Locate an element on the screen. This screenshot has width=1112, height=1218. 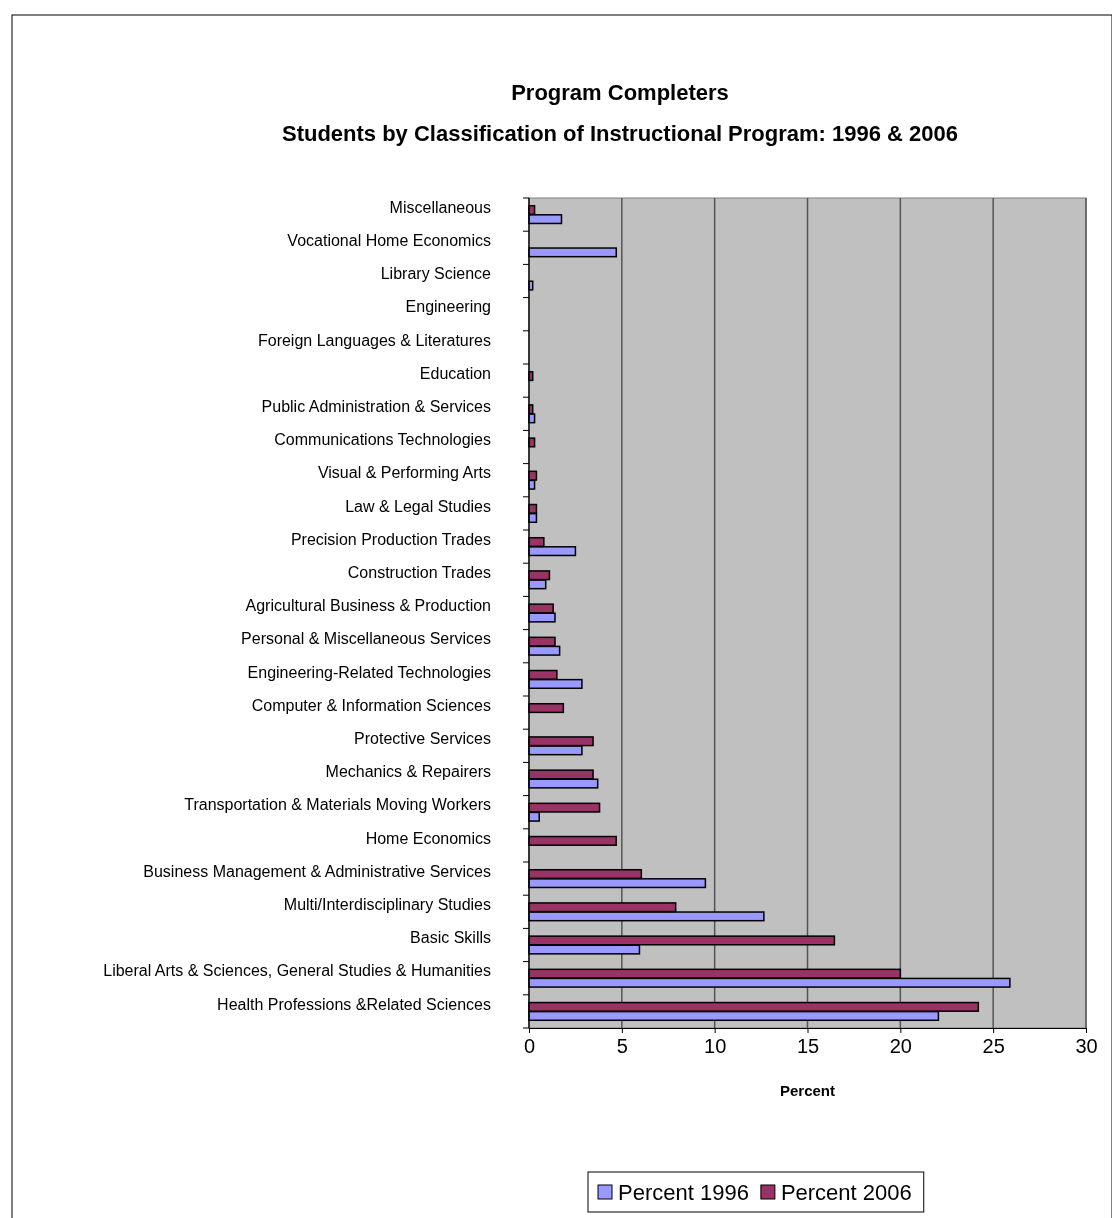
y-tick-label: Law & Legal Studies is located at coordinates (418, 506).